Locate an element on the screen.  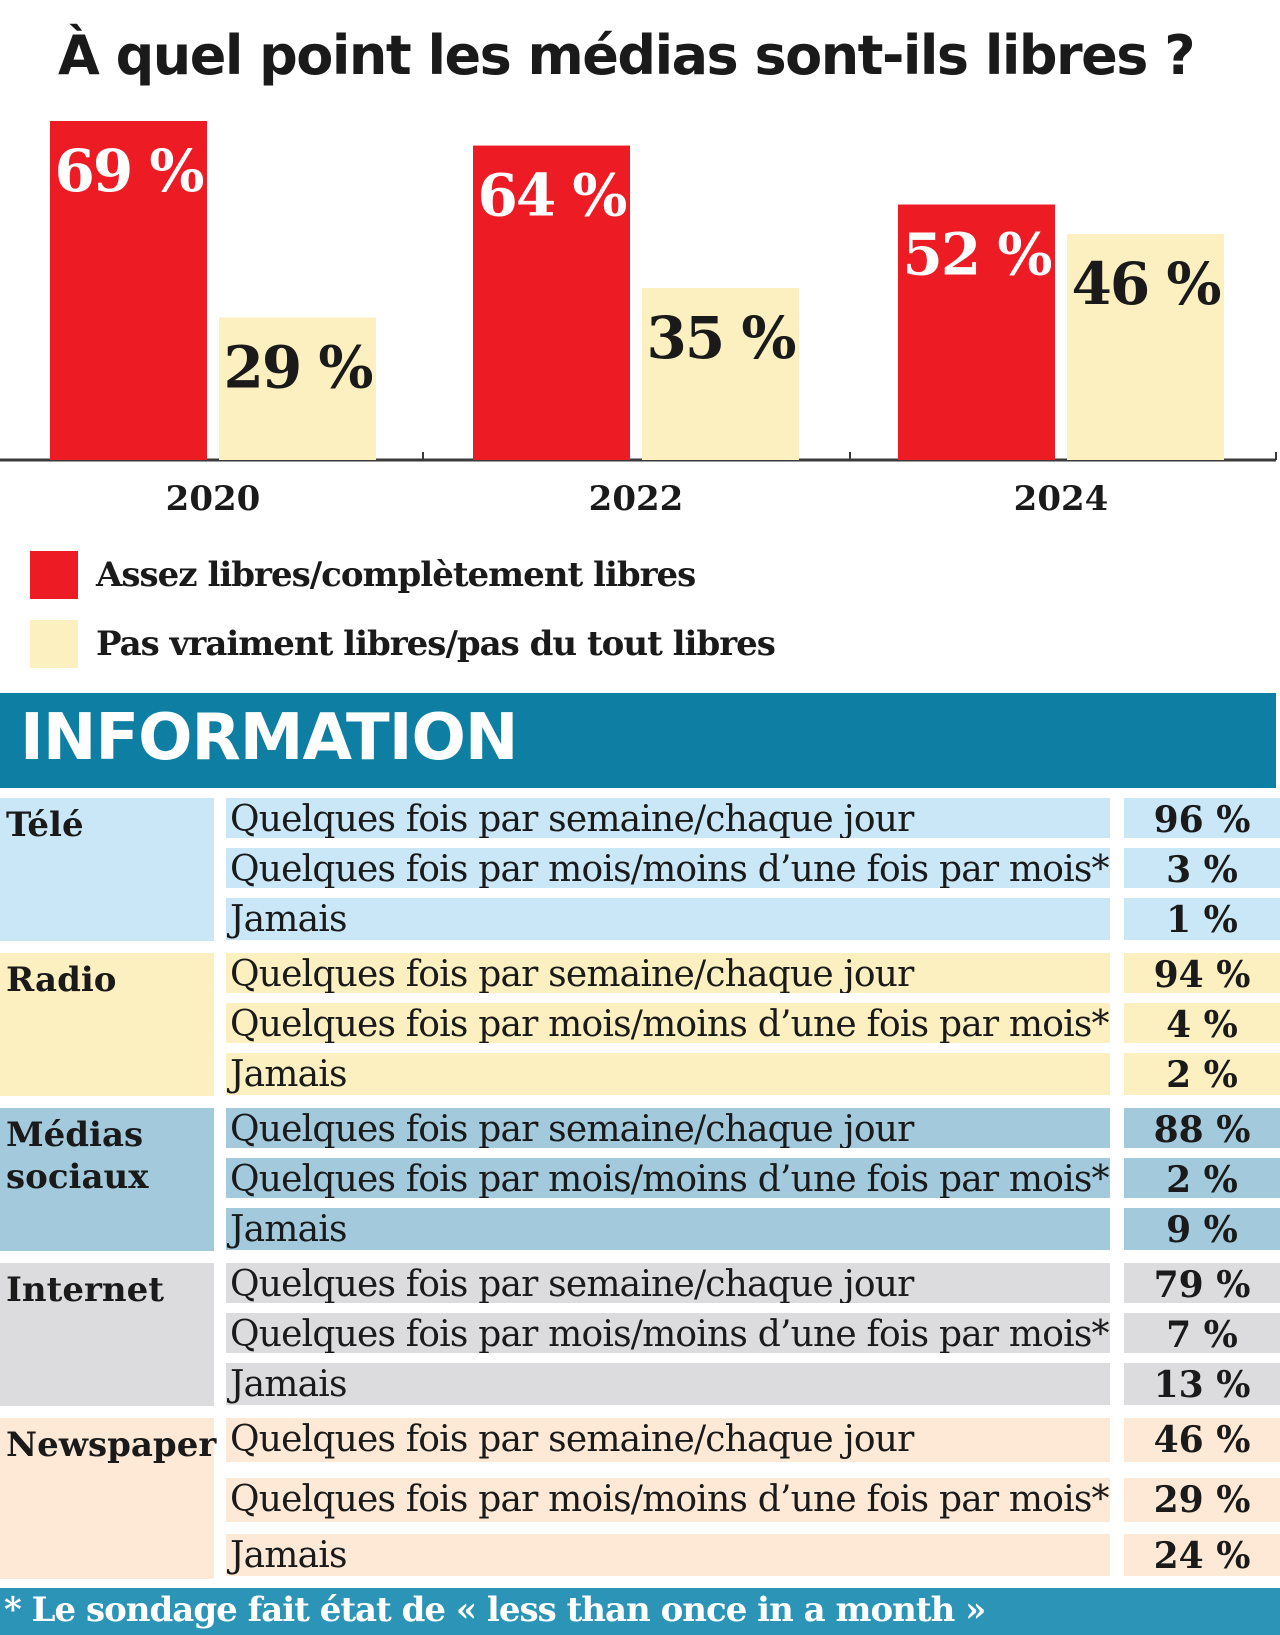
info-row-value: 3 % is located at coordinates (1202, 868).